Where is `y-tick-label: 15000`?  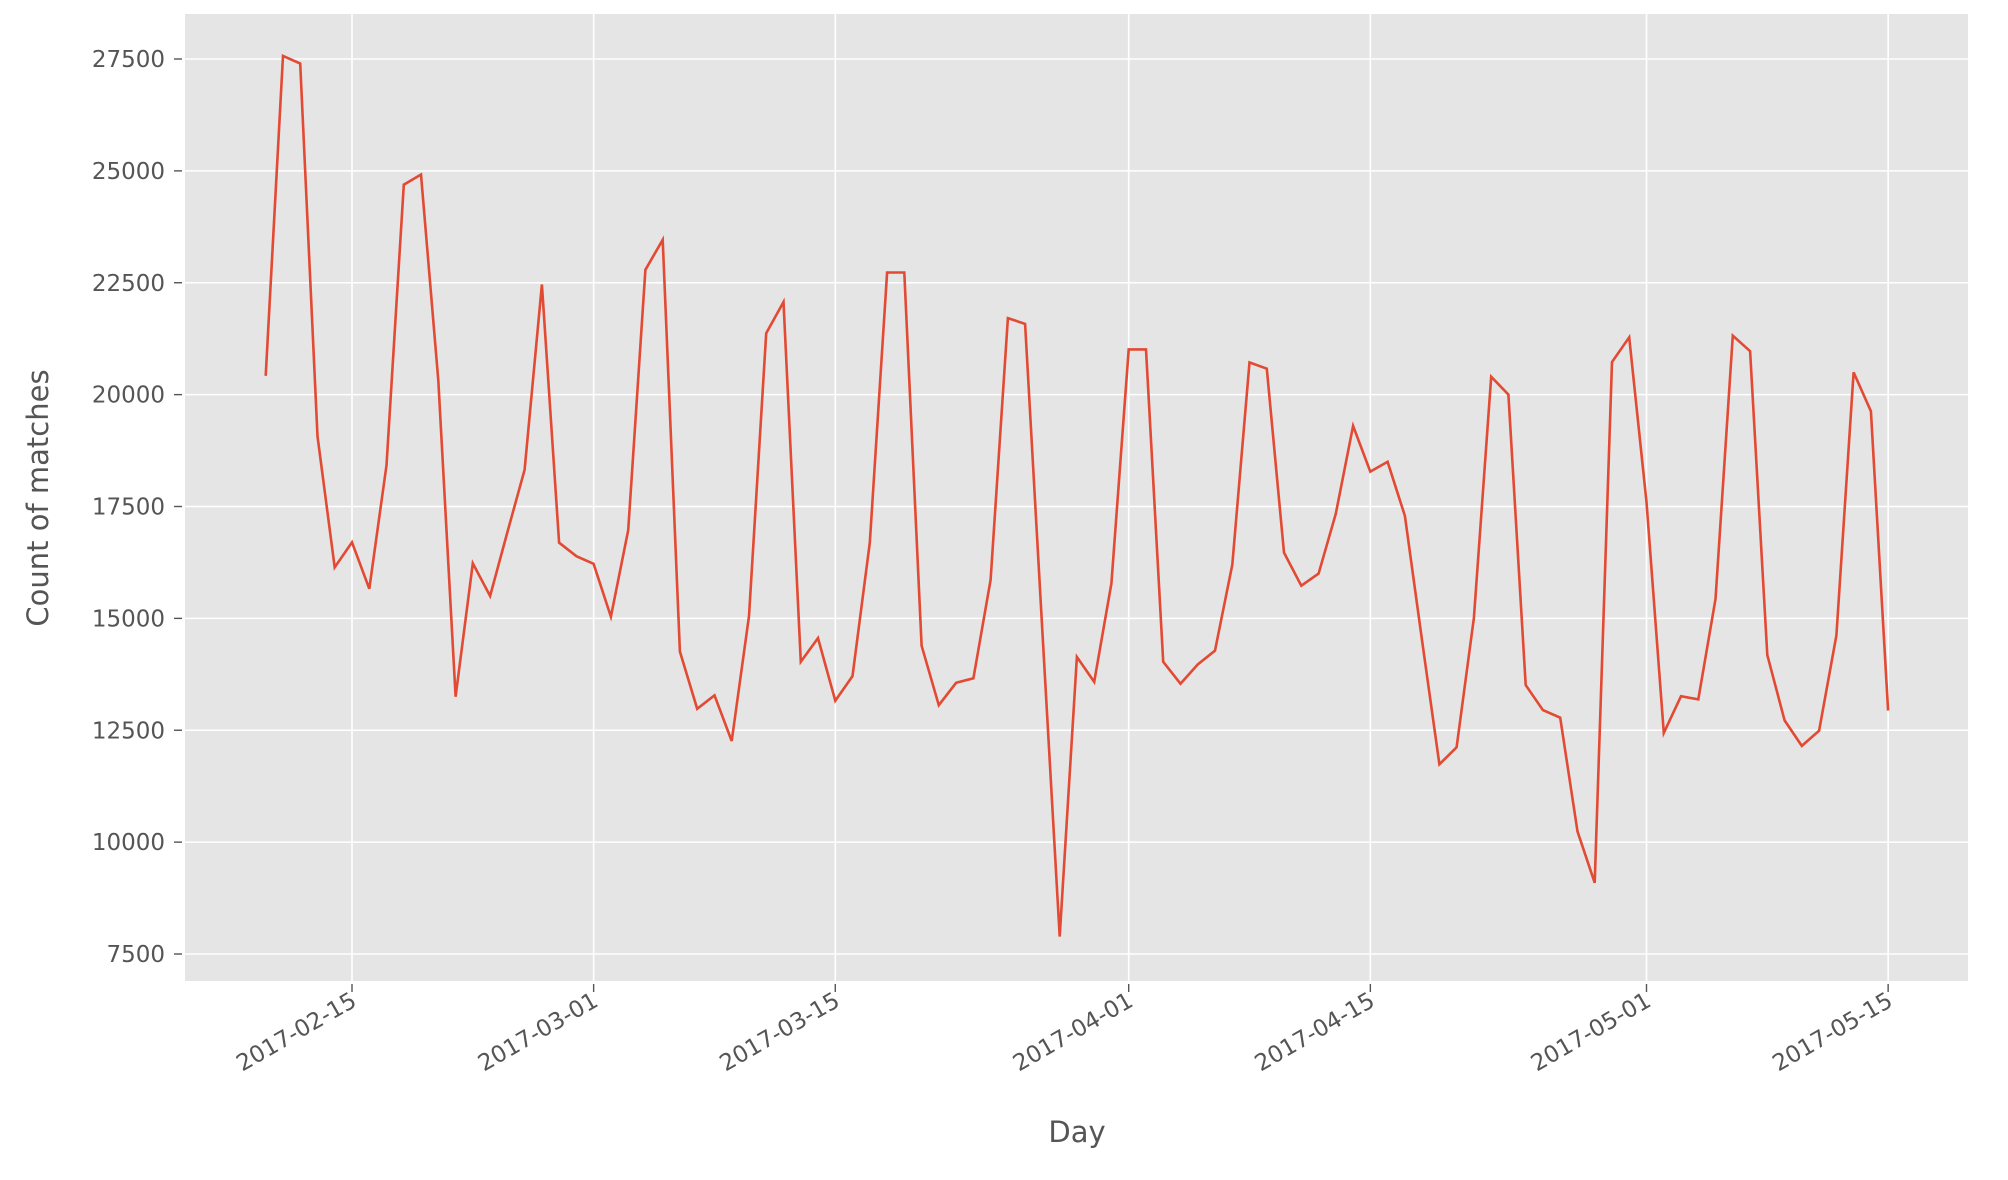
y-tick-label: 15000 is located at coordinates (128, 619).